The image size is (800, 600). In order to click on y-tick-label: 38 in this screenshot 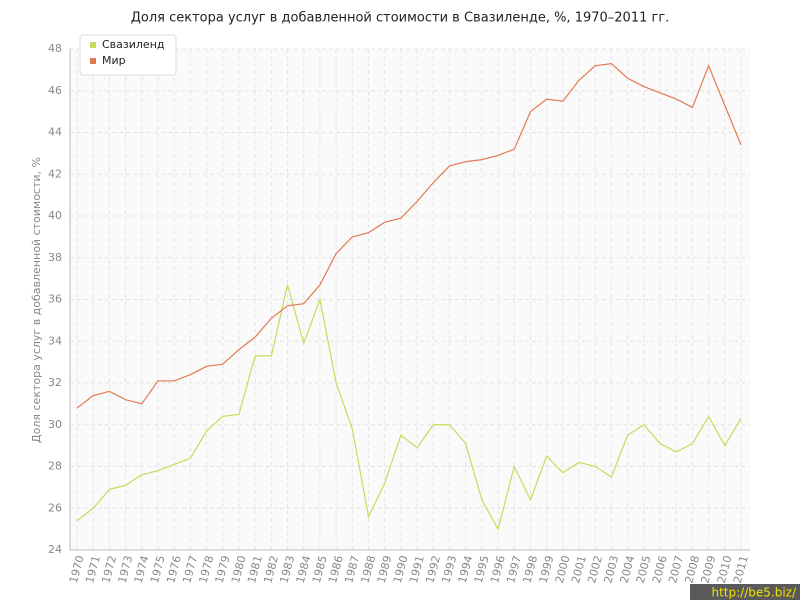, I will do `click(55, 257)`.